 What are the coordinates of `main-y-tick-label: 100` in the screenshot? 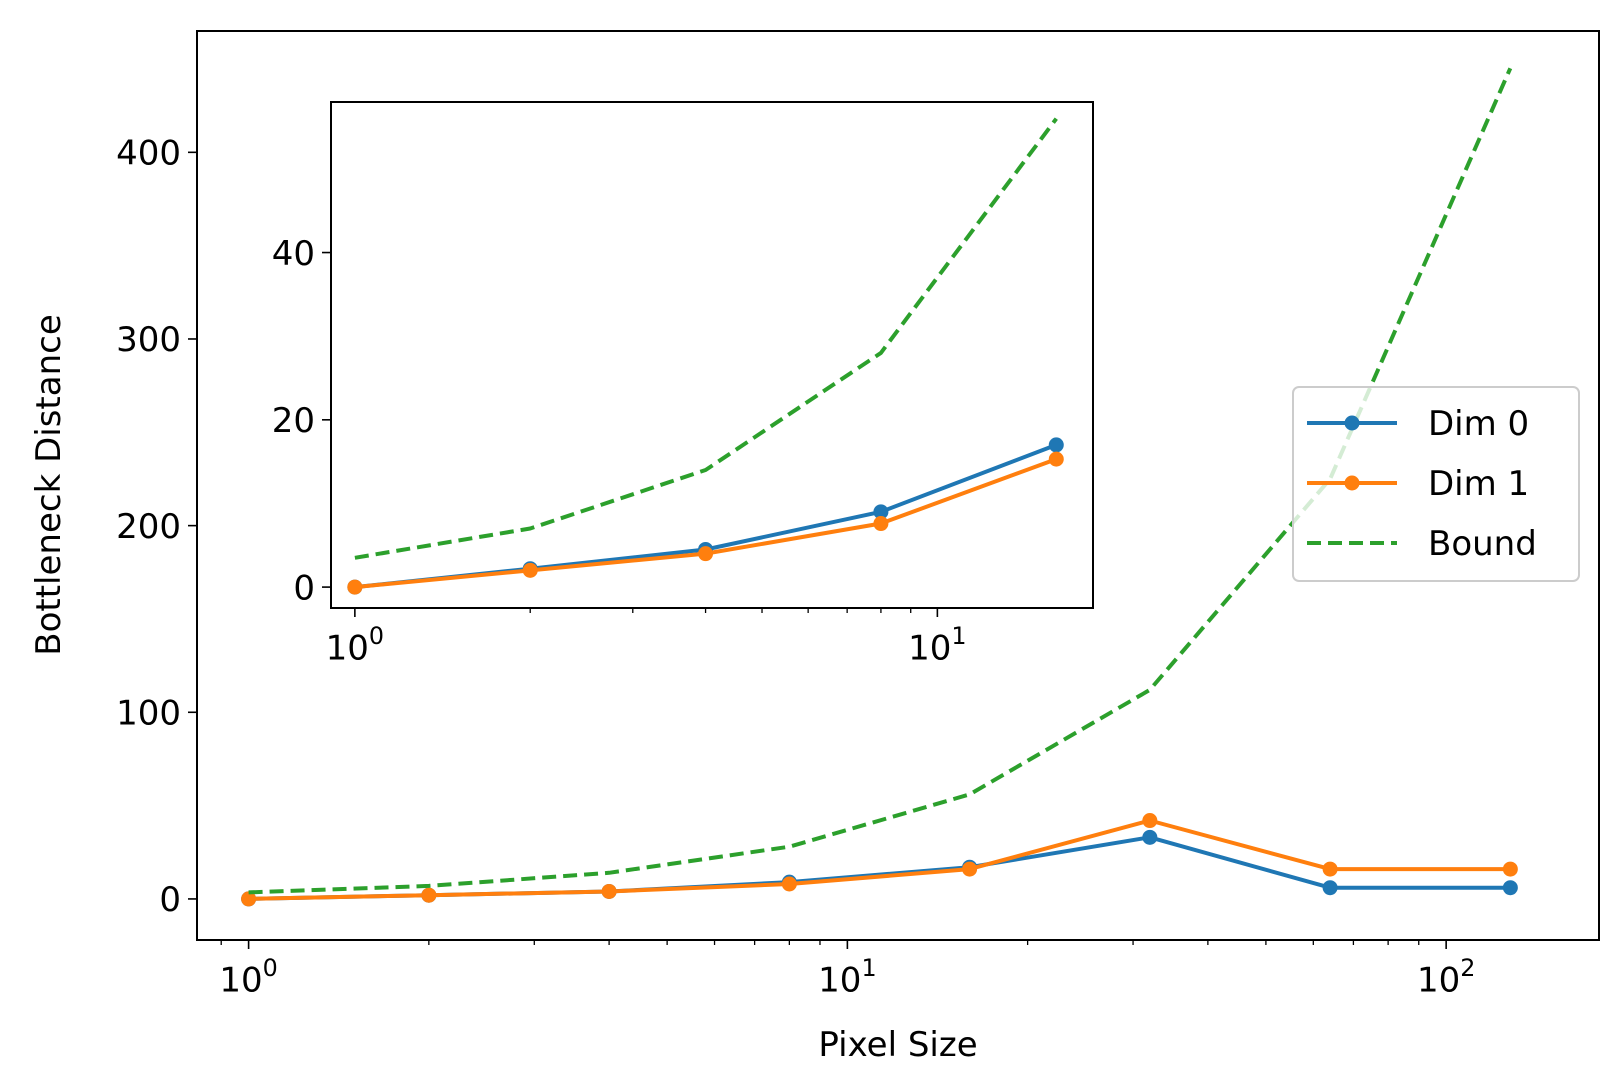 It's located at (148, 714).